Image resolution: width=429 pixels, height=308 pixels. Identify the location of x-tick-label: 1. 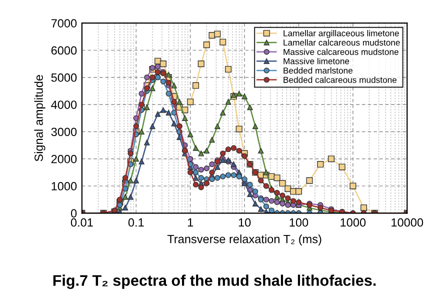
(191, 222).